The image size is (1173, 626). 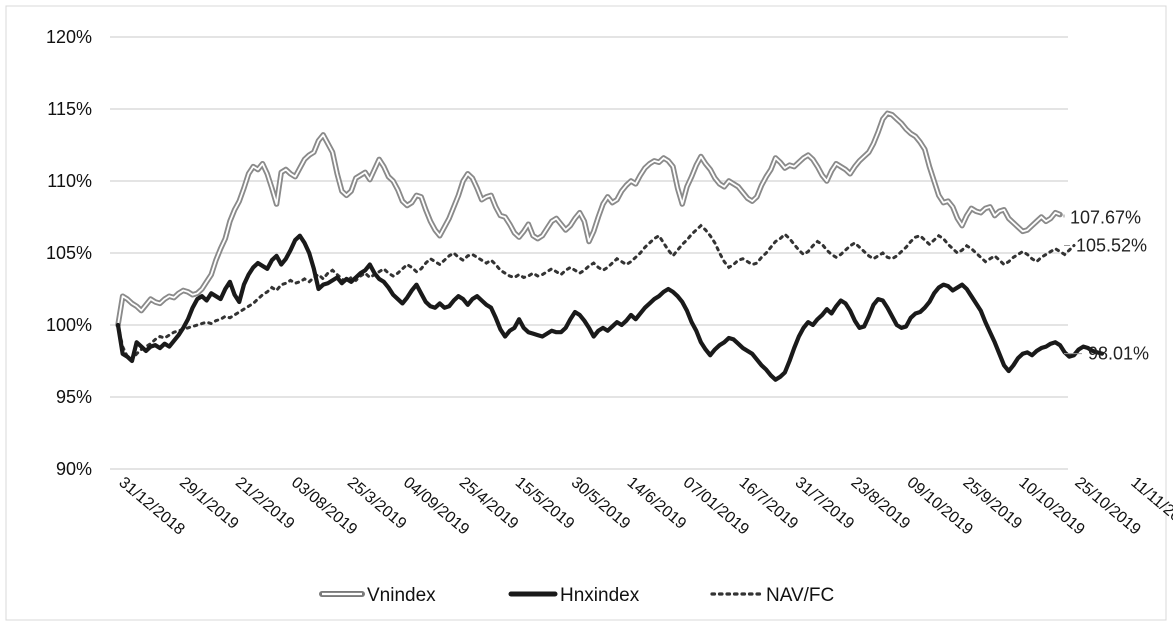 I want to click on y-tick-label: 90%, so click(x=74, y=469).